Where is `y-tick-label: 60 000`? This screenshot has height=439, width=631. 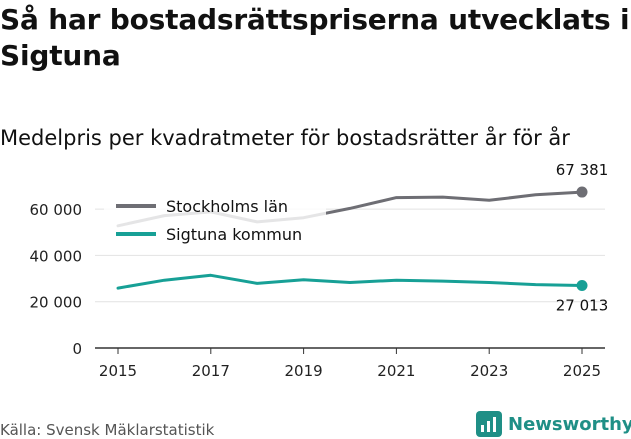 y-tick-label: 60 000 is located at coordinates (56, 210).